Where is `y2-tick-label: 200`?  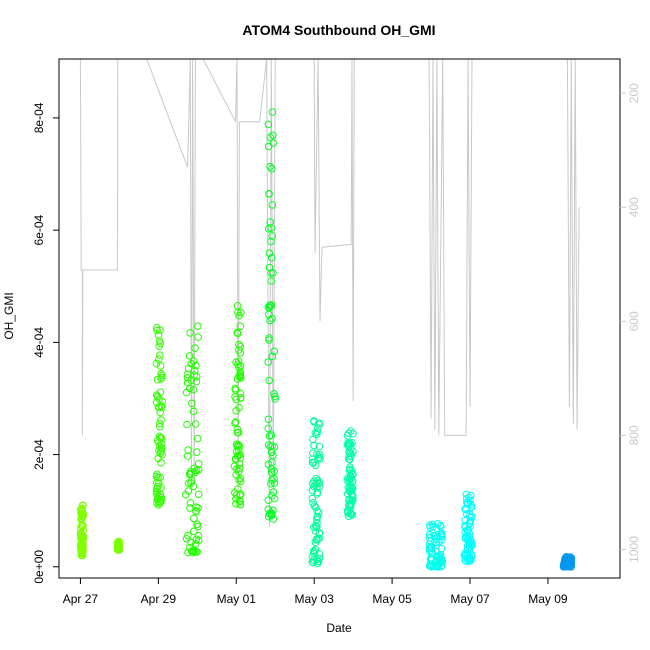
y2-tick-label: 200 is located at coordinates (634, 93).